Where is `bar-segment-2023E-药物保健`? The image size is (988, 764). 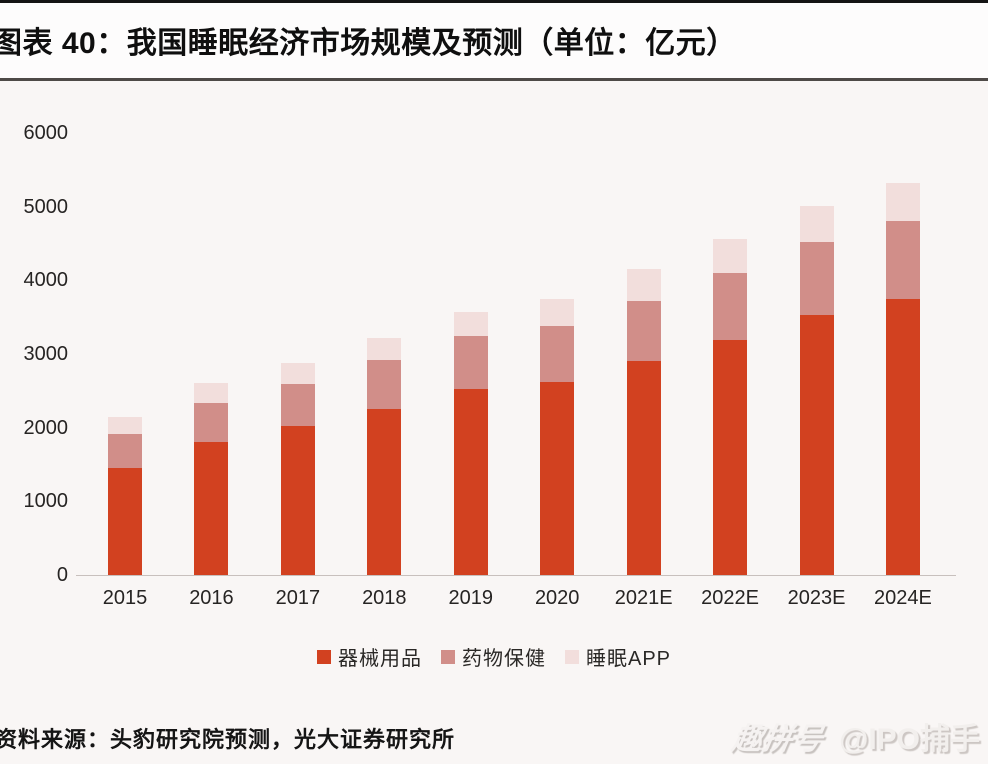 bar-segment-2023E-药物保健 is located at coordinates (816, 278).